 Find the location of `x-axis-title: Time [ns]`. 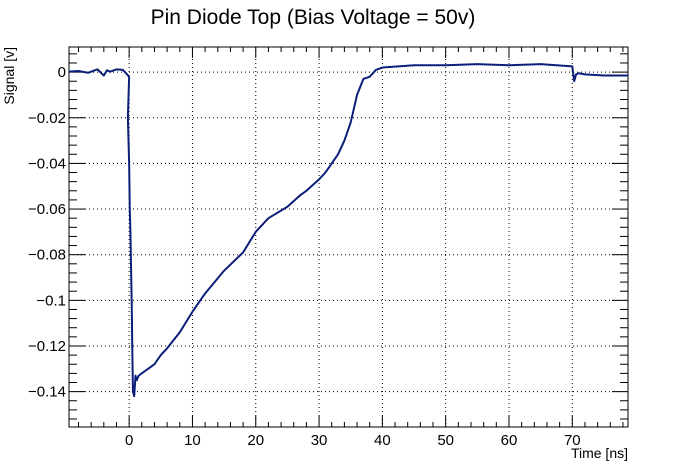

x-axis-title: Time [ns] is located at coordinates (599, 453).